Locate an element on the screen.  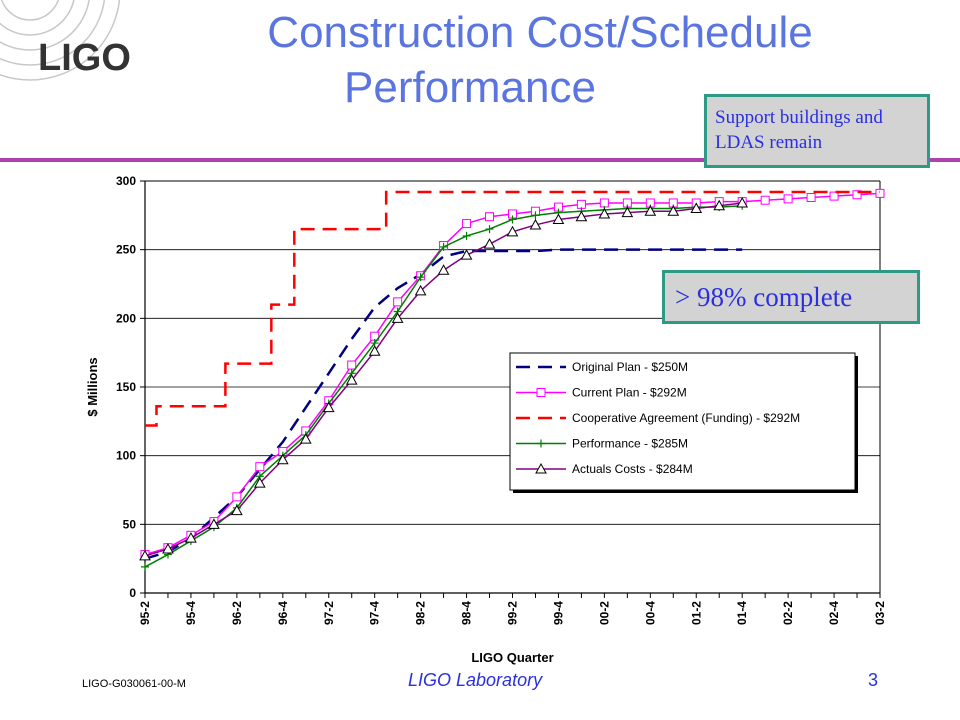
page-number: 3 is located at coordinates (873, 680).